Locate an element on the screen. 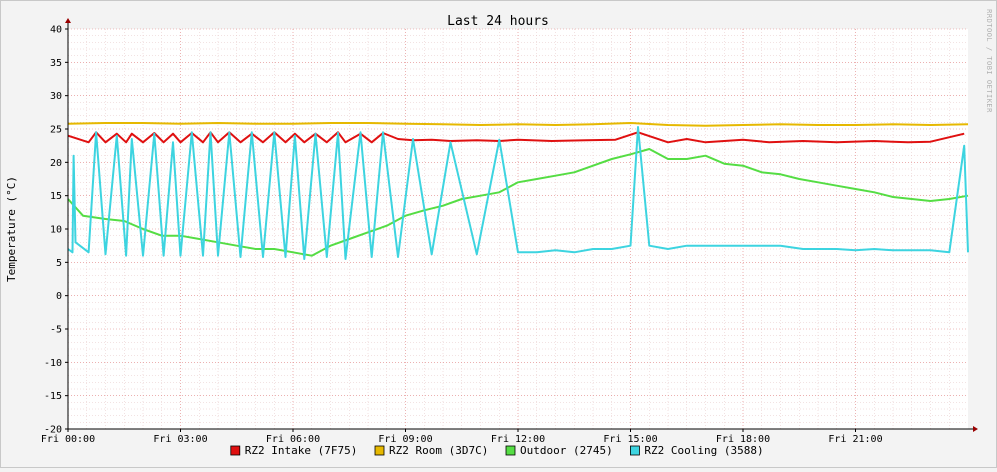  y-tick-label: 25 is located at coordinates (56, 130).